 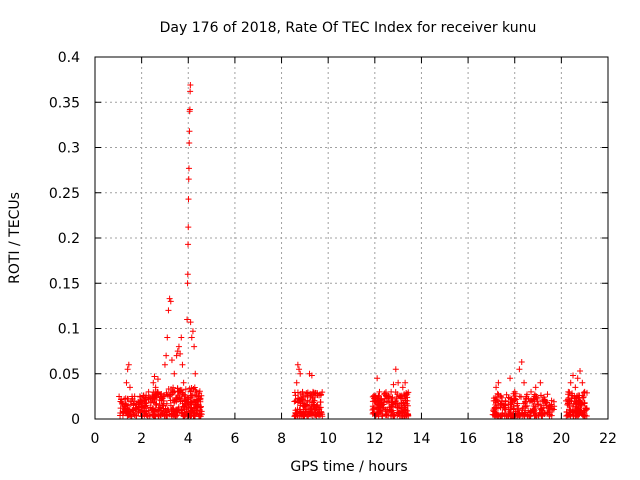 What do you see at coordinates (64, 284) in the screenshot?
I see `y-tick-label: 0.15` at bounding box center [64, 284].